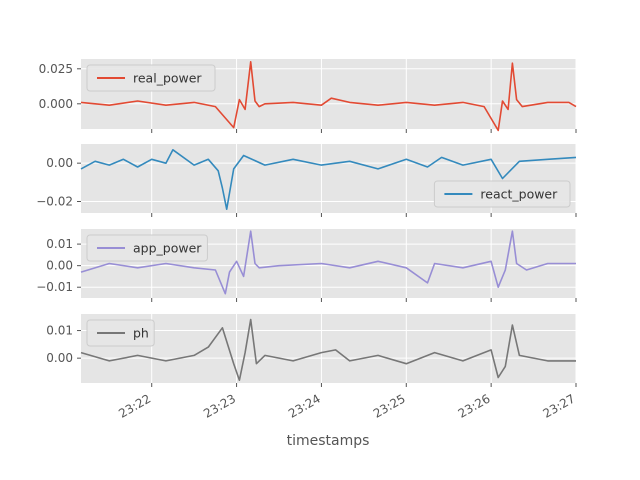  What do you see at coordinates (54, 202) in the screenshot?
I see `y-tick-label: −0.02` at bounding box center [54, 202].